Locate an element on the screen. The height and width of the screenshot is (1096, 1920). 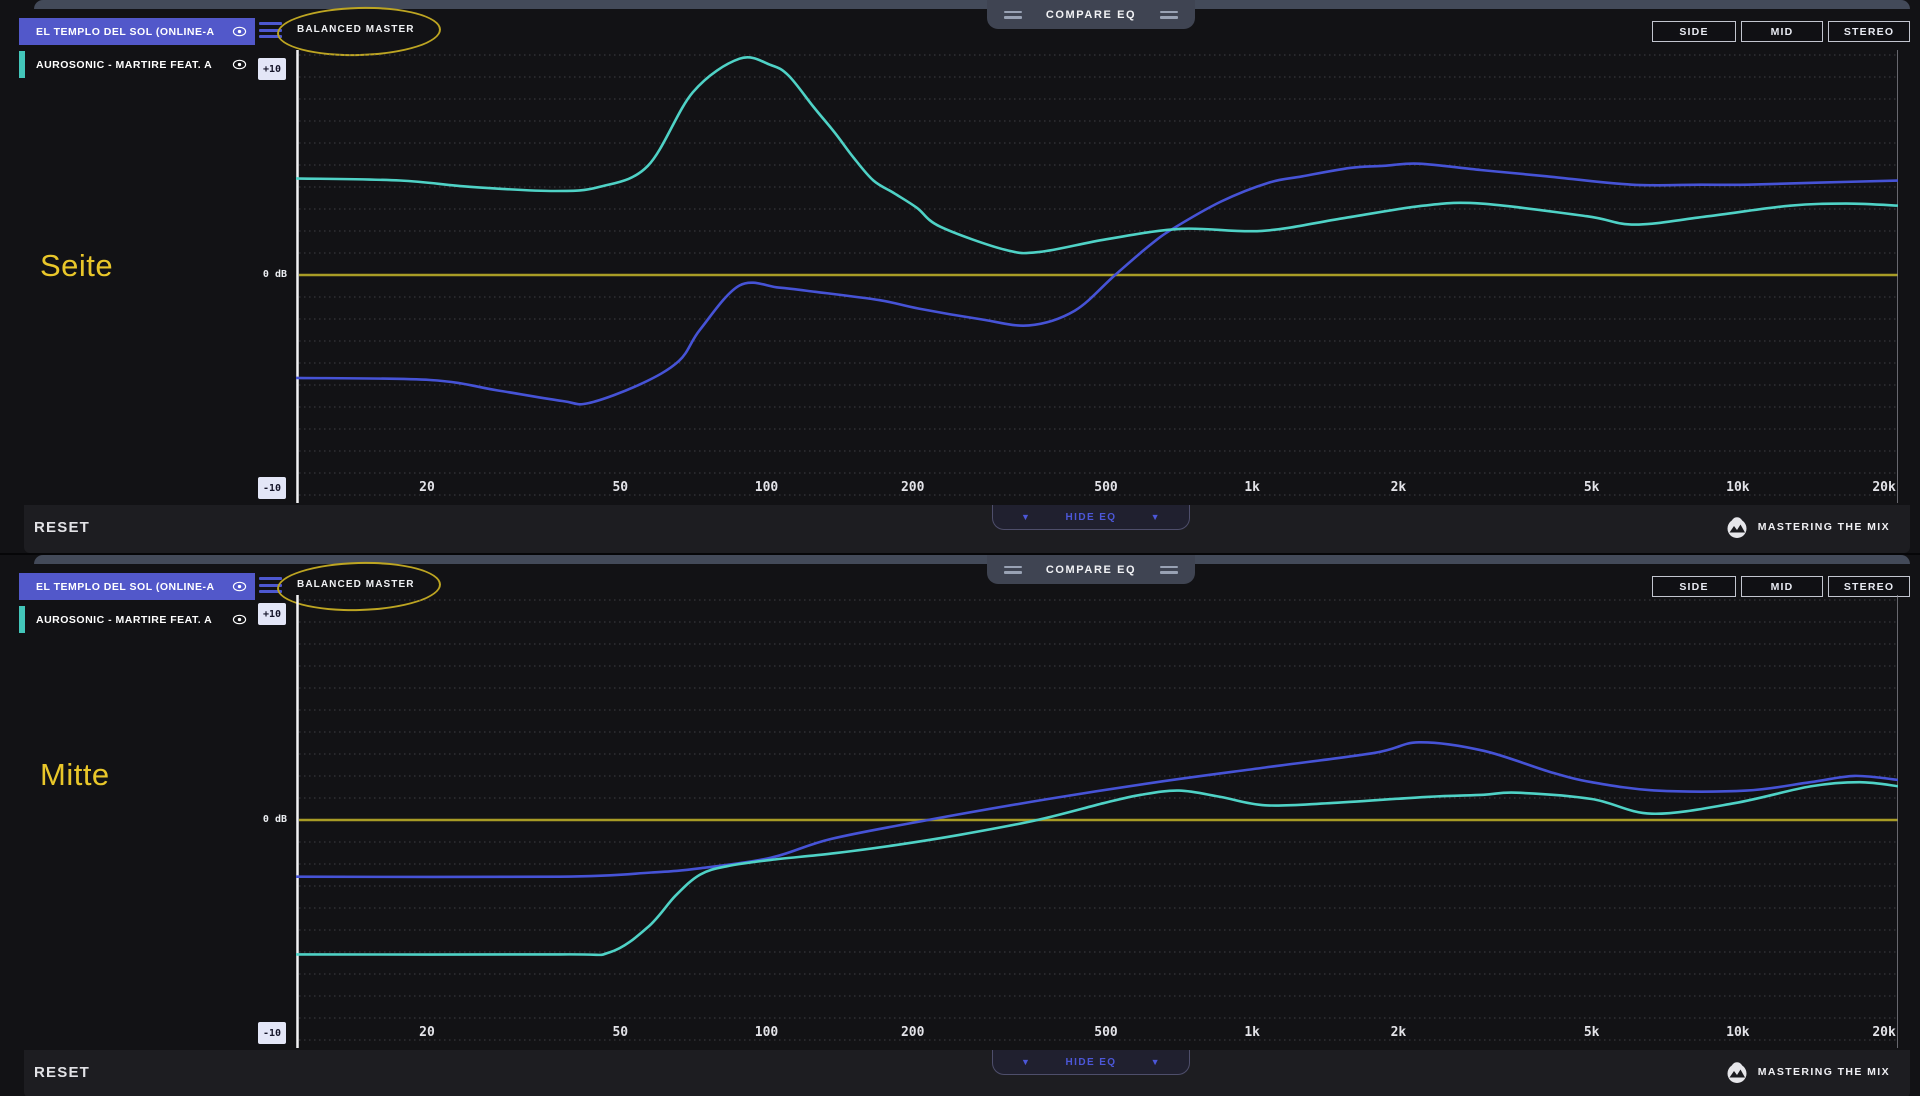
annotation-text-mitte: Mitte is located at coordinates (75, 774).